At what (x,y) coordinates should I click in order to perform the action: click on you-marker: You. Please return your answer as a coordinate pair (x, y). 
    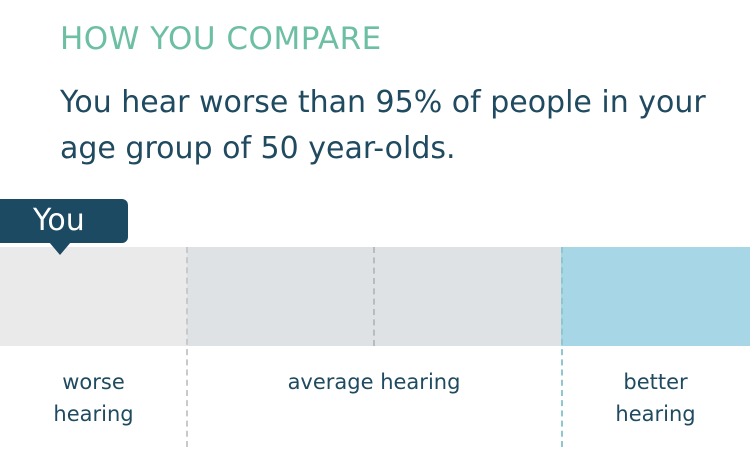
    Looking at the image, I should click on (64, 227).